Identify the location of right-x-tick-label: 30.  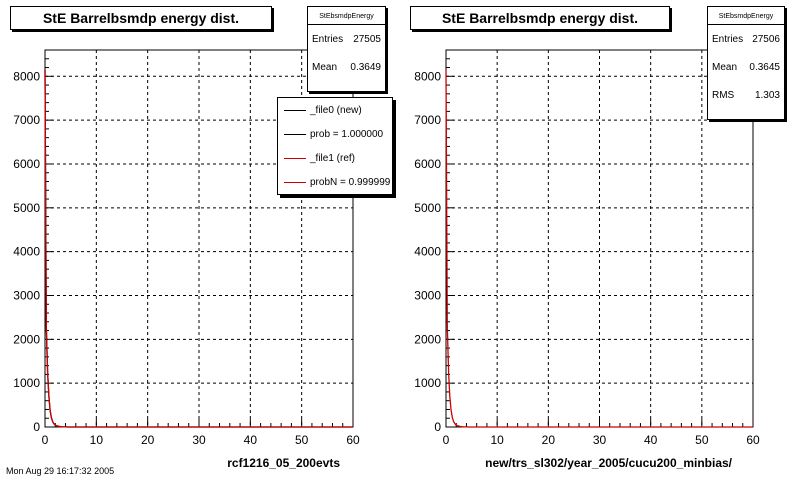
(600, 440).